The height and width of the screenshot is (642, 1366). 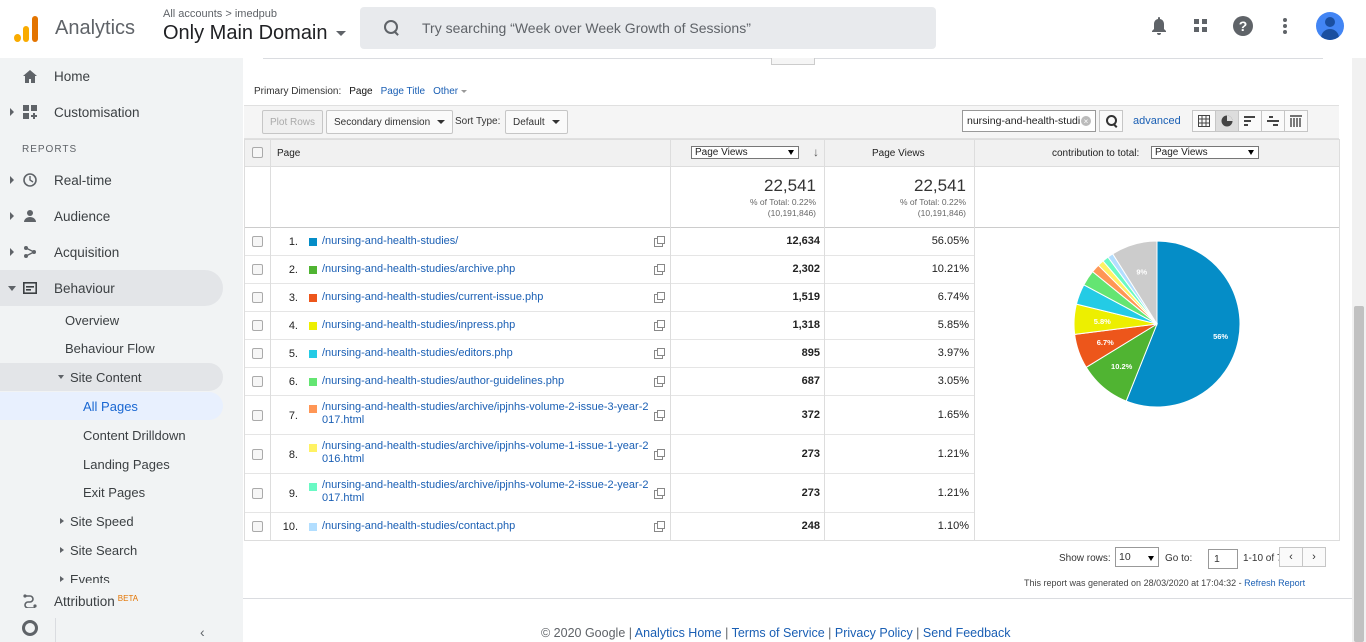 What do you see at coordinates (1201, 26) in the screenshot?
I see `apps-grid-icon` at bounding box center [1201, 26].